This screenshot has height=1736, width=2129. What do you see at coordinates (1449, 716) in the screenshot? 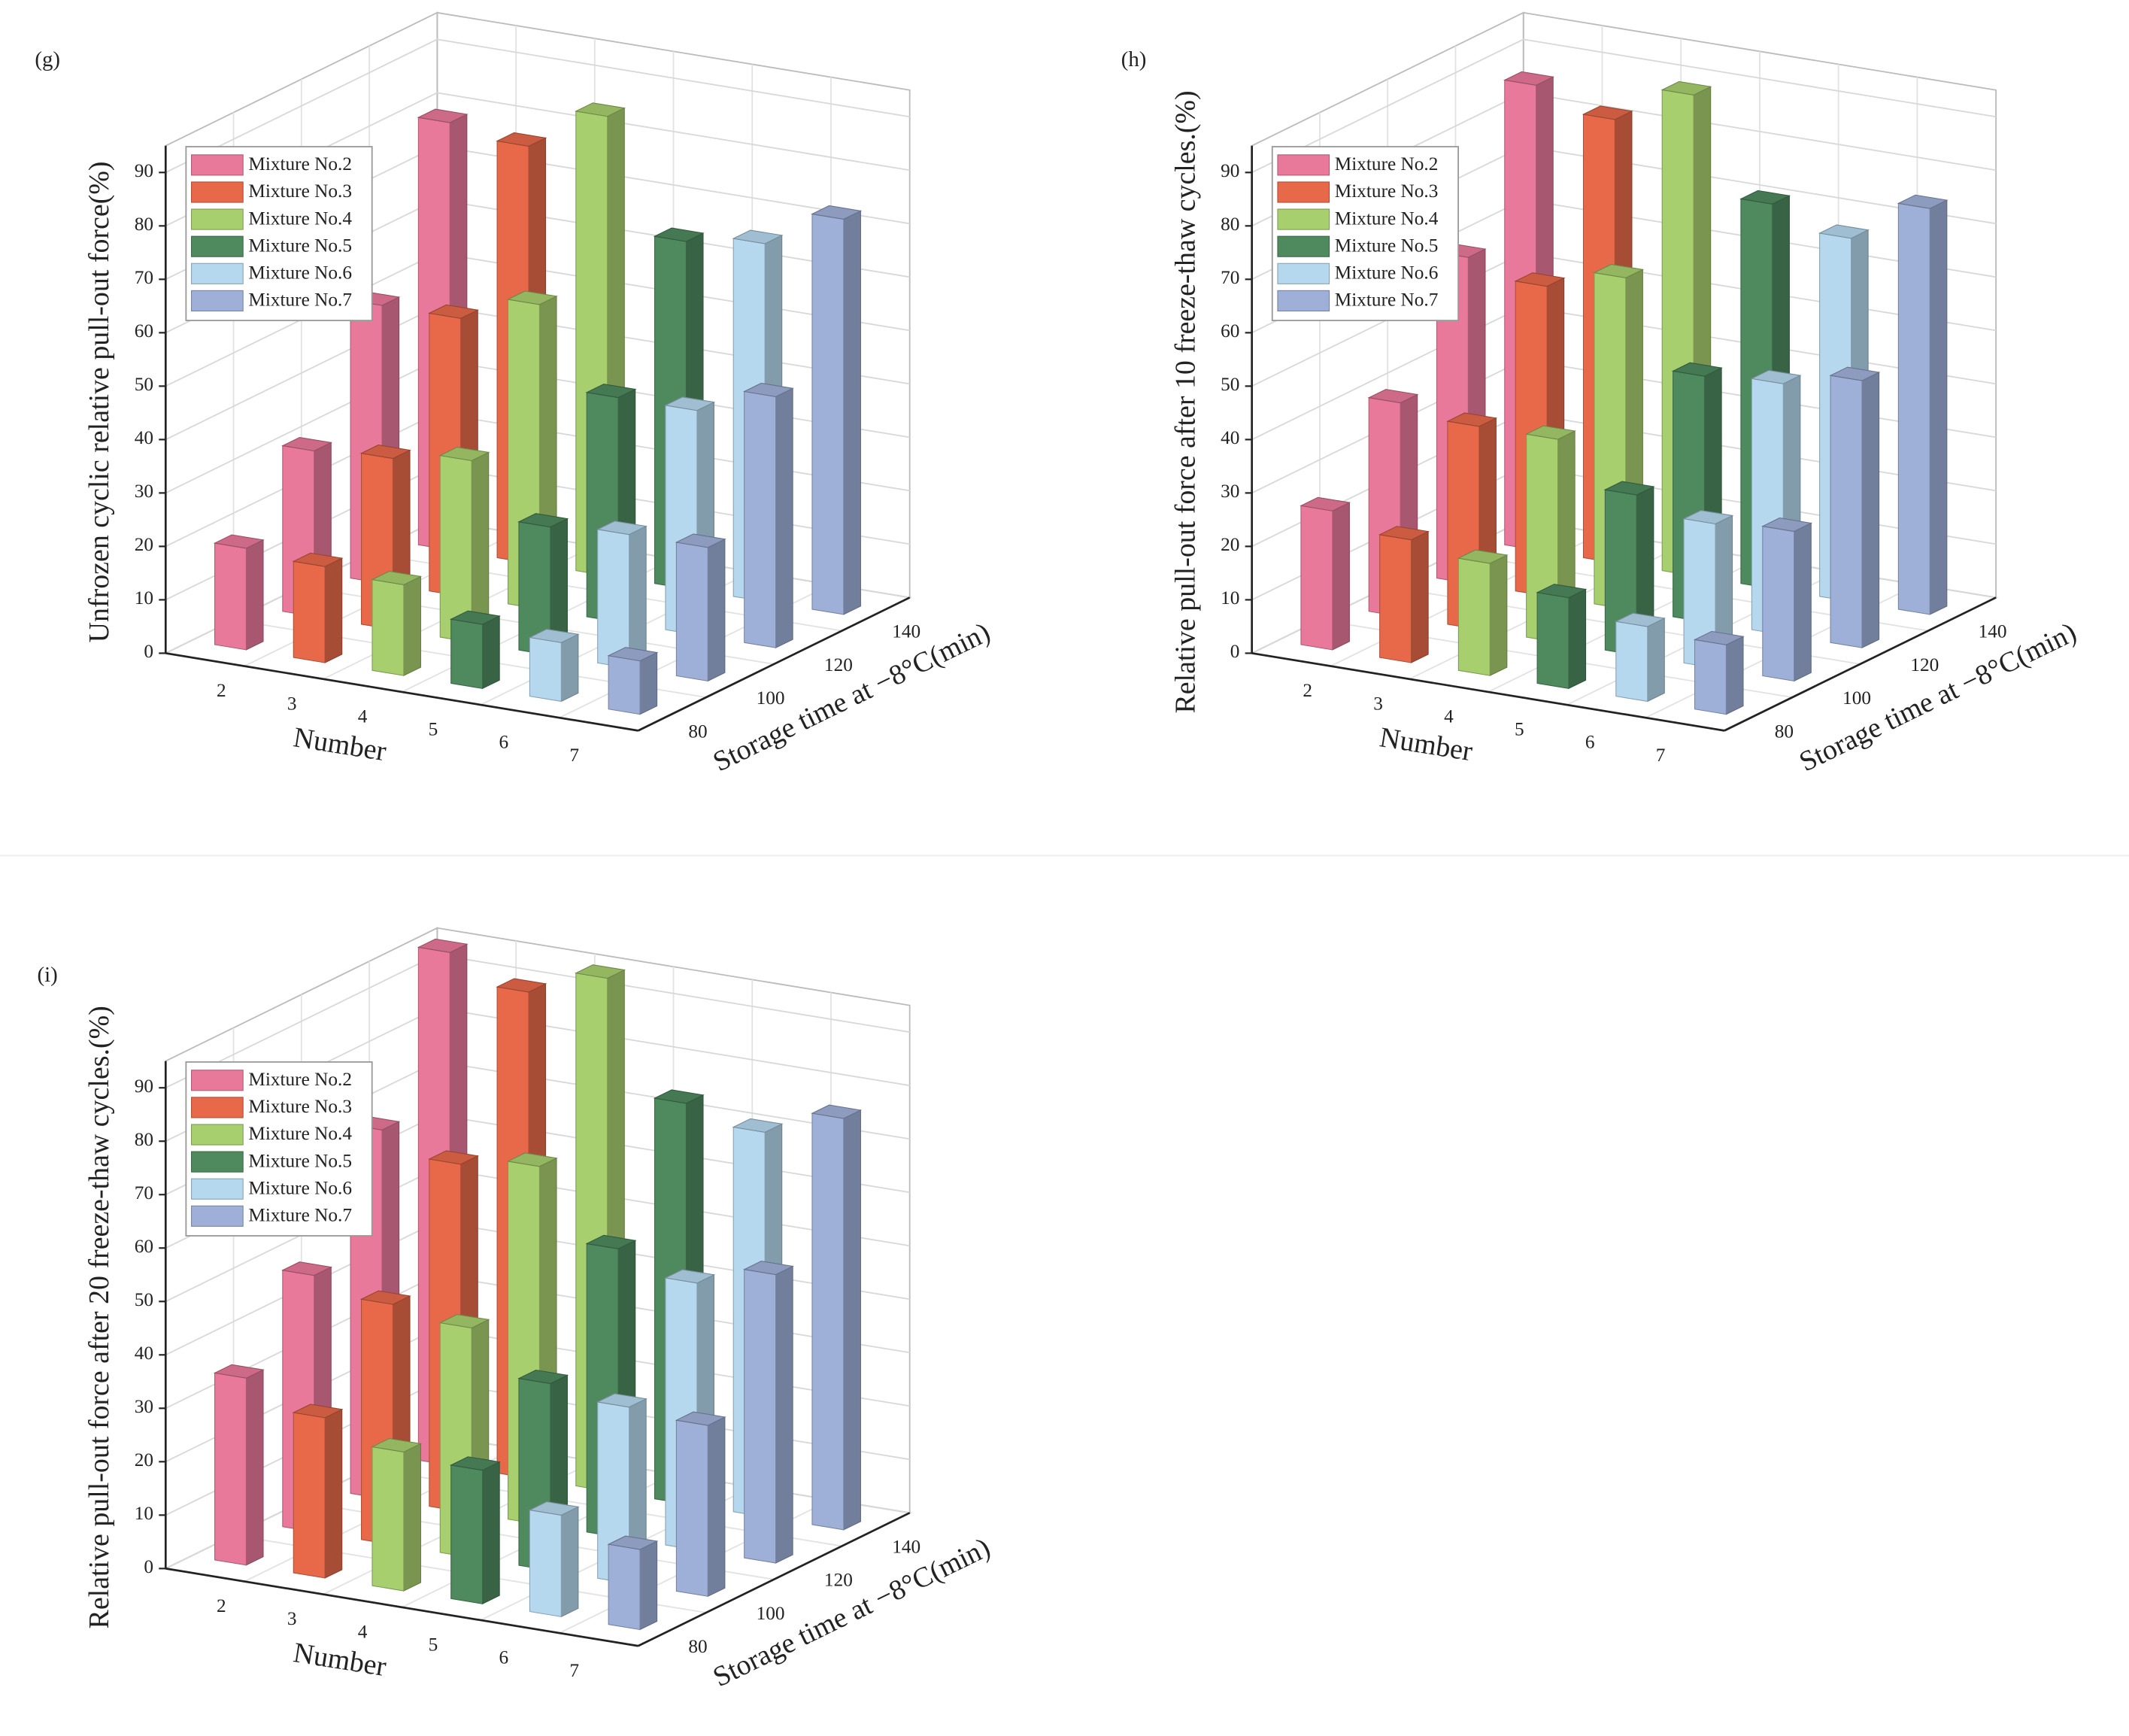
I see `x-tick-label: 4` at bounding box center [1449, 716].